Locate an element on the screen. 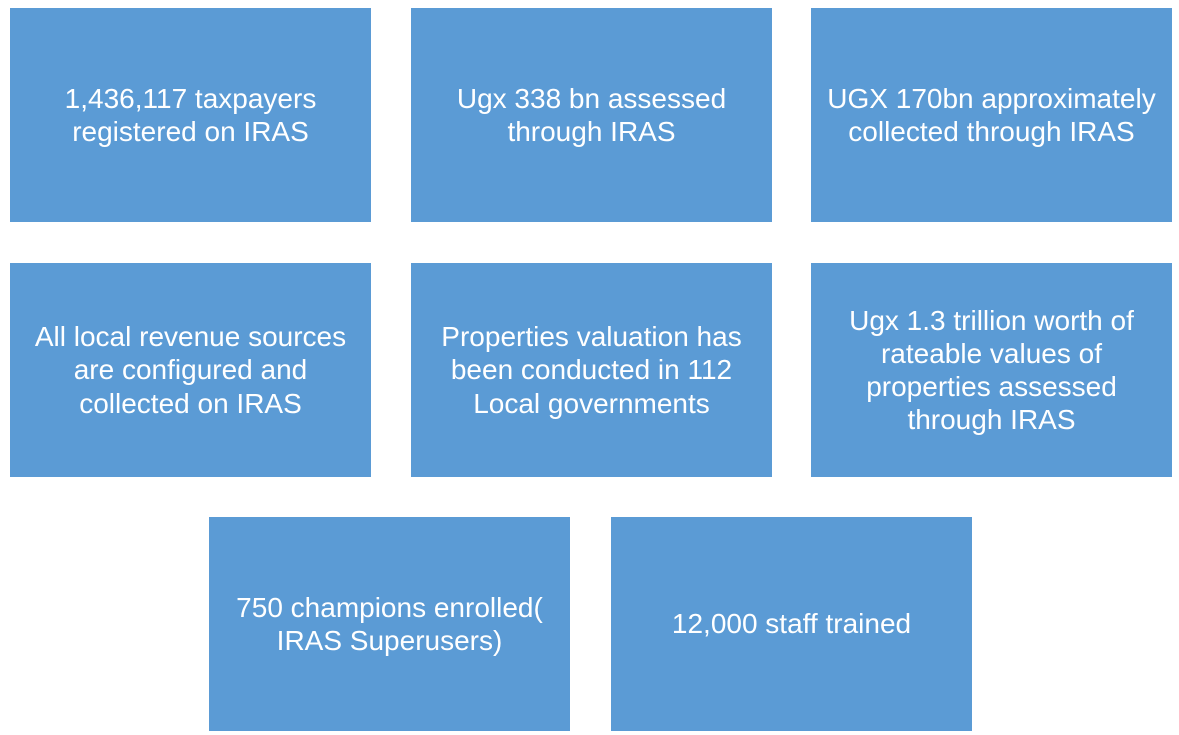 This screenshot has width=1179, height=735. info-box: 12,000 staff trained is located at coordinates (791, 624).